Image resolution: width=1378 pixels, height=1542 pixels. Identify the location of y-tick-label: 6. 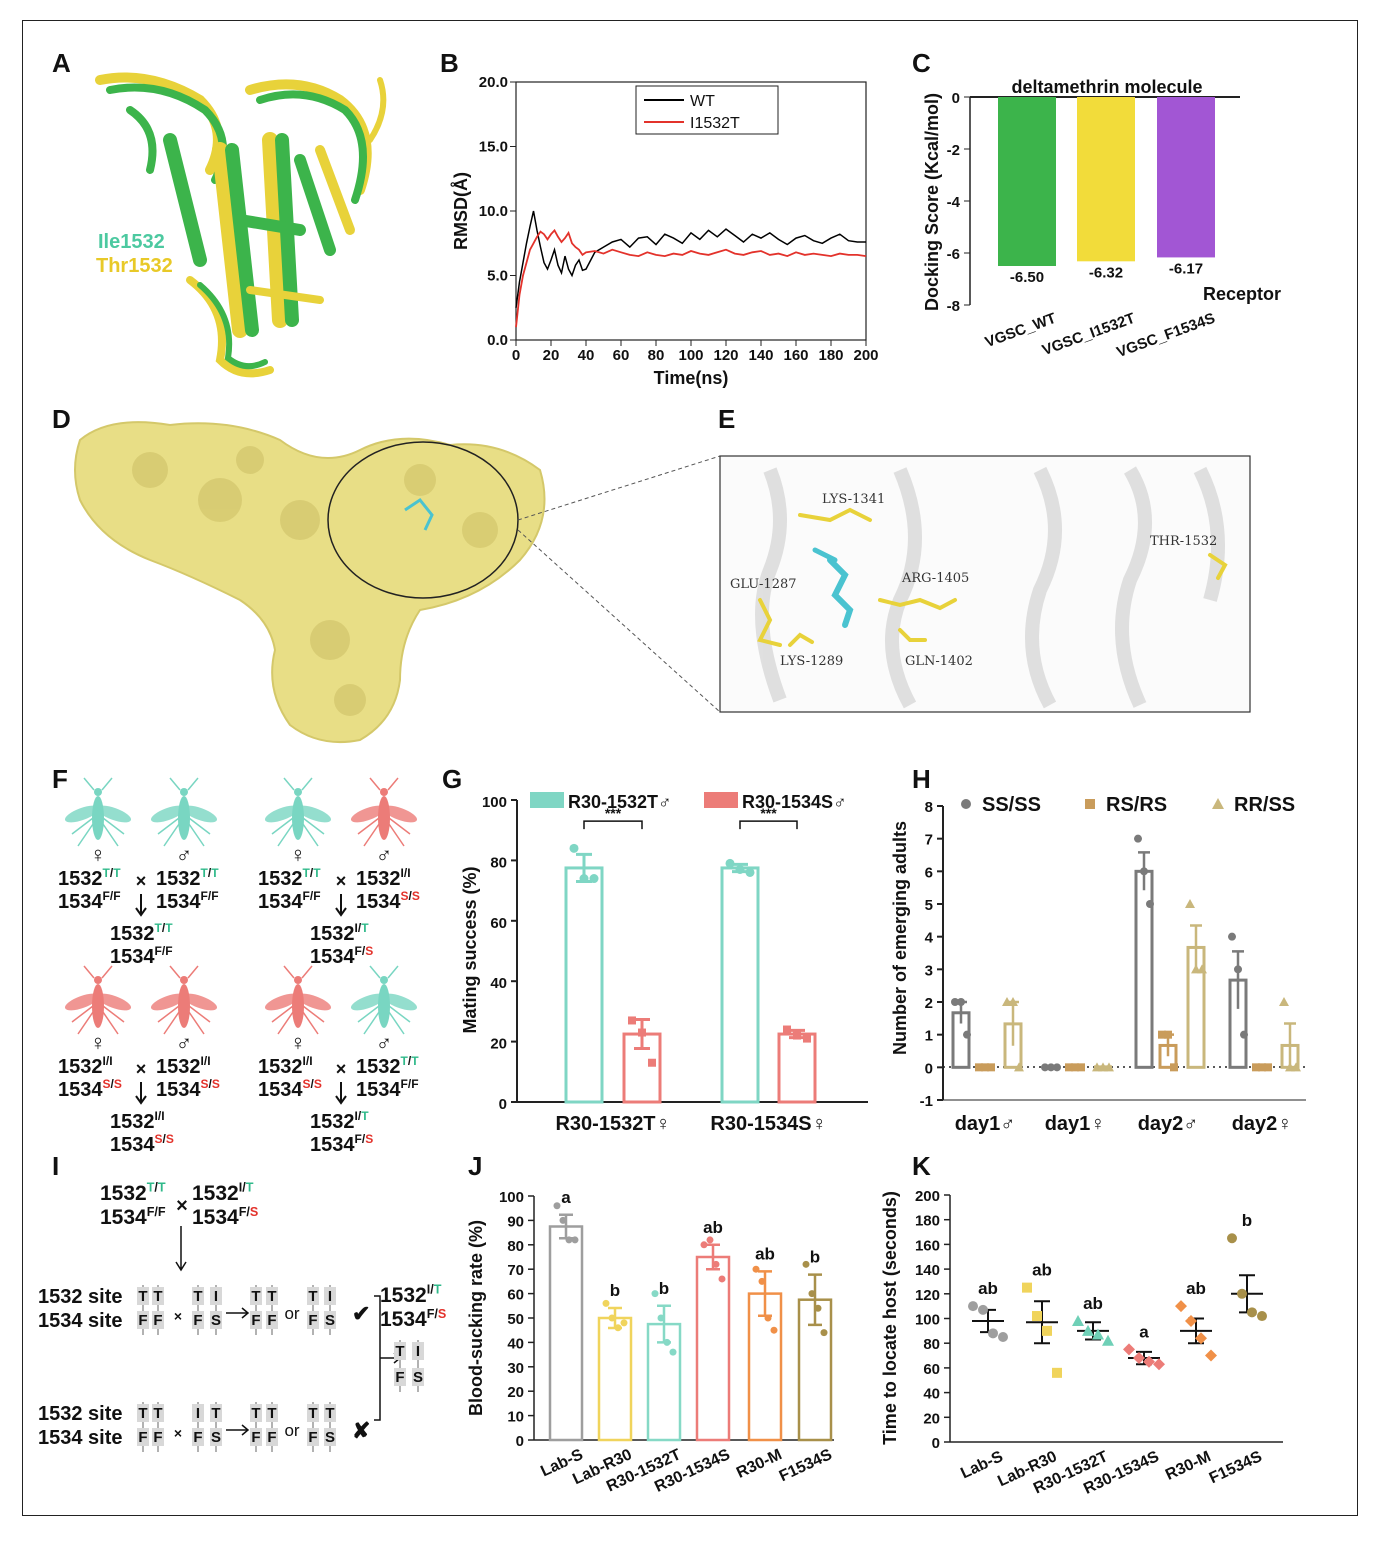
(929, 872).